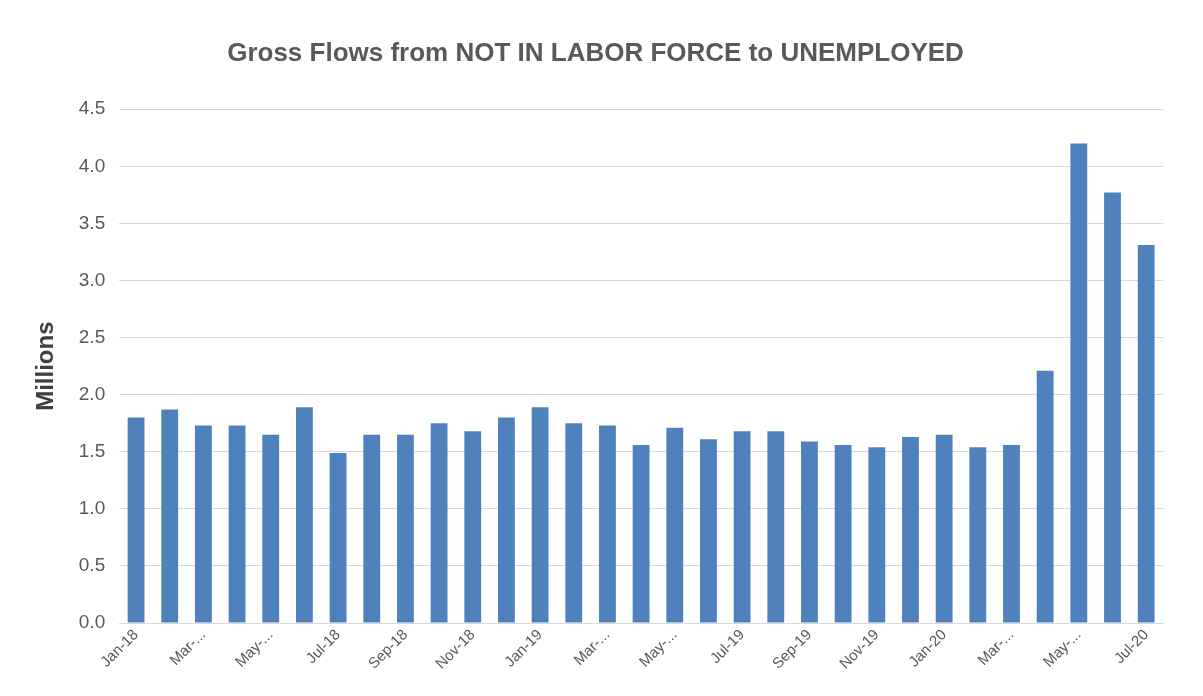 This screenshot has width=1203, height=696. What do you see at coordinates (92, 222) in the screenshot?
I see `y-tick-label: 3.5` at bounding box center [92, 222].